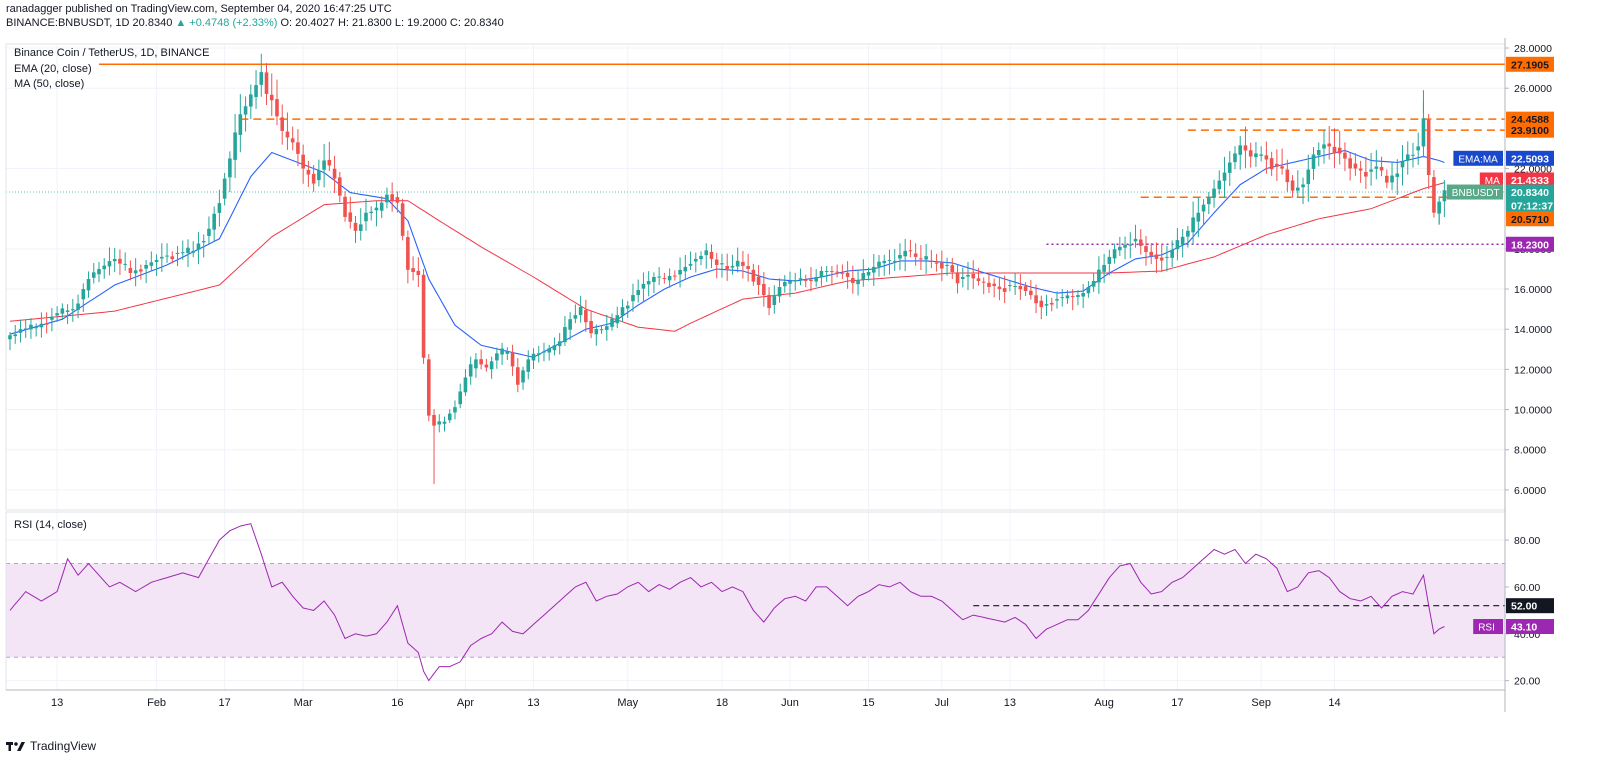  Describe the element at coordinates (1530, 451) in the screenshot. I see `y-tick-label: 8.0000` at that location.